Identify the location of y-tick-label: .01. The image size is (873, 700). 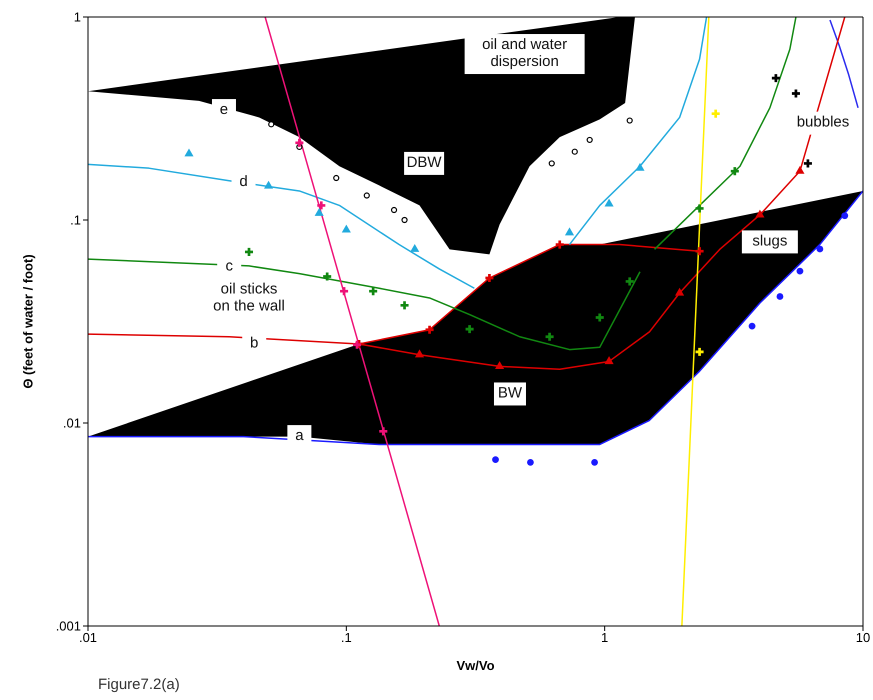
(71, 423).